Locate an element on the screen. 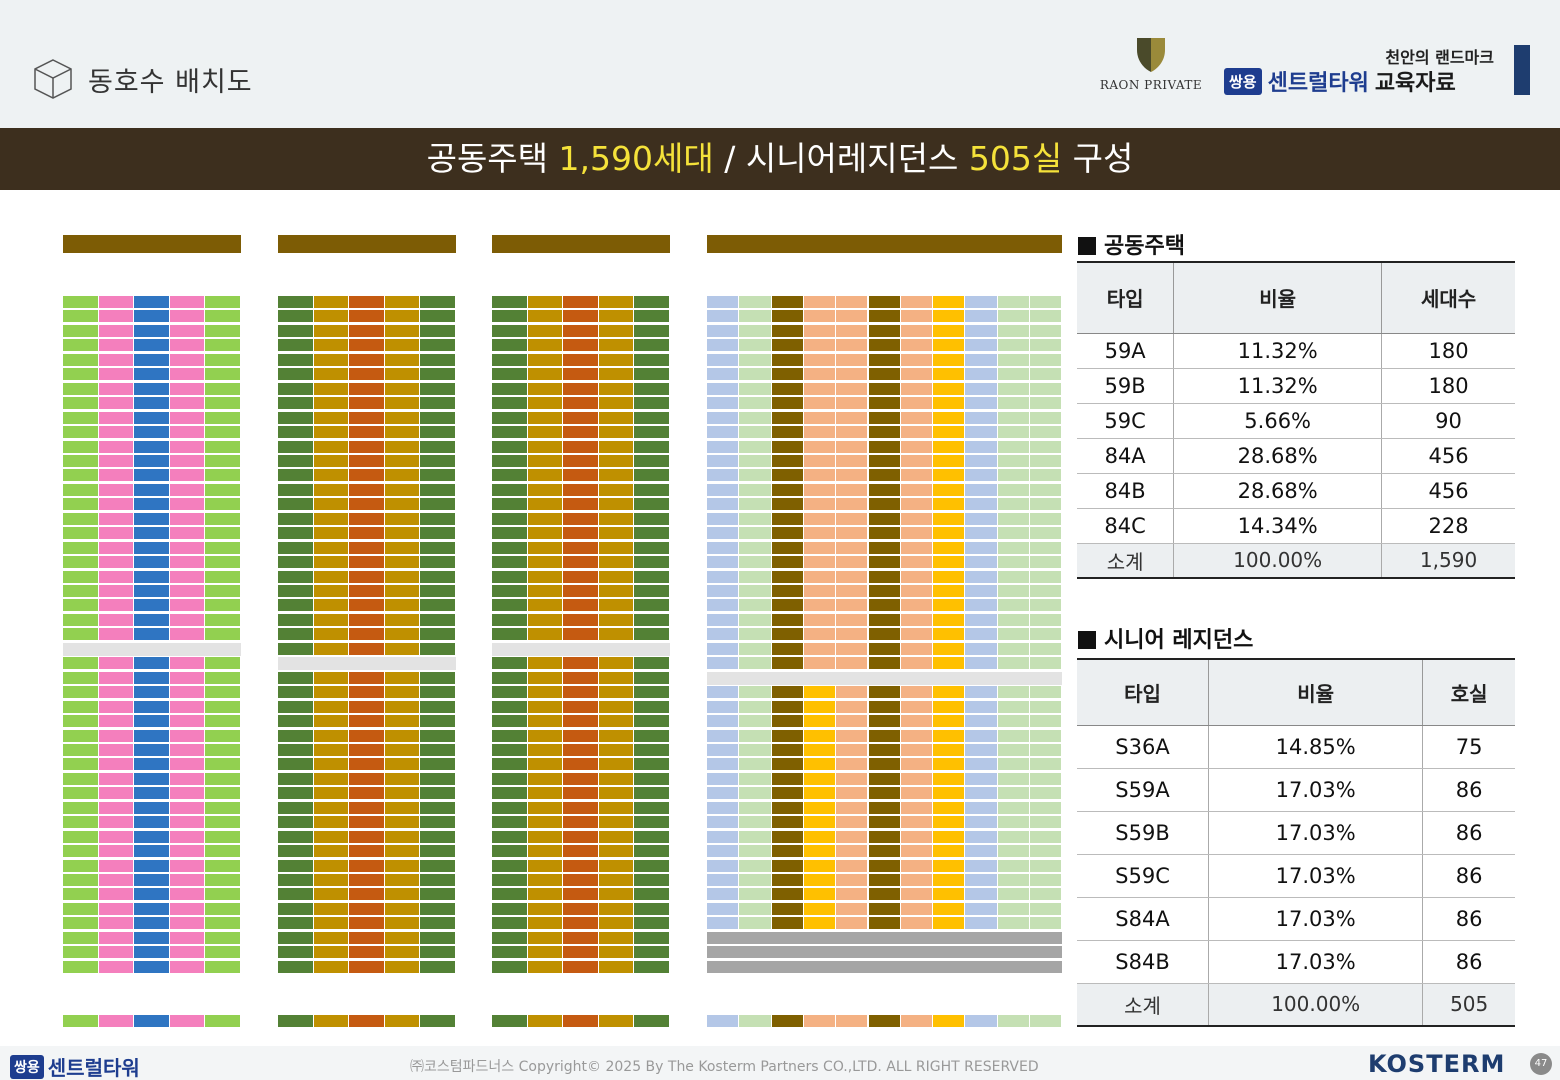  building-header is located at coordinates (152, 244).